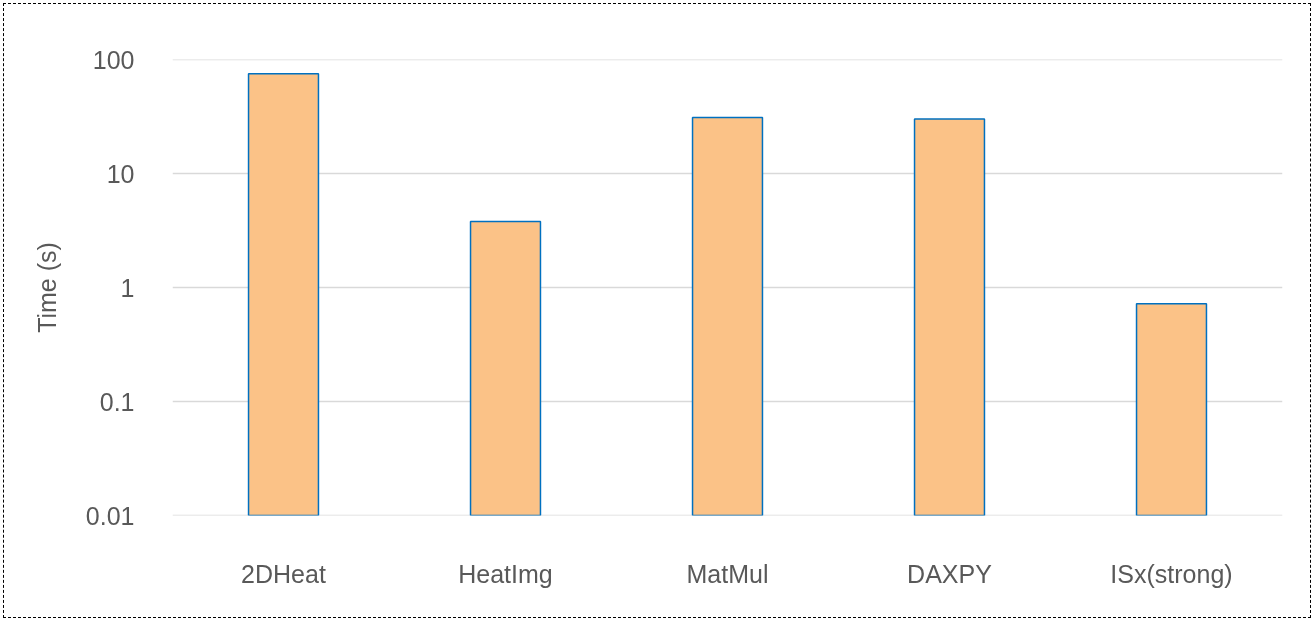 The image size is (1316, 623). I want to click on x-tick-label: ISx(strong), so click(1171, 573).